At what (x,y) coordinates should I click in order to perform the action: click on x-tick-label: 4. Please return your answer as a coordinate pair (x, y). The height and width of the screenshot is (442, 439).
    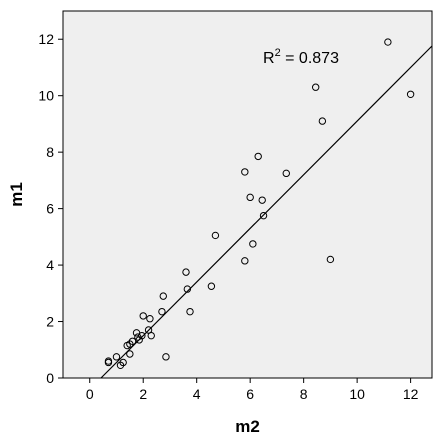
    Looking at the image, I should click on (197, 394).